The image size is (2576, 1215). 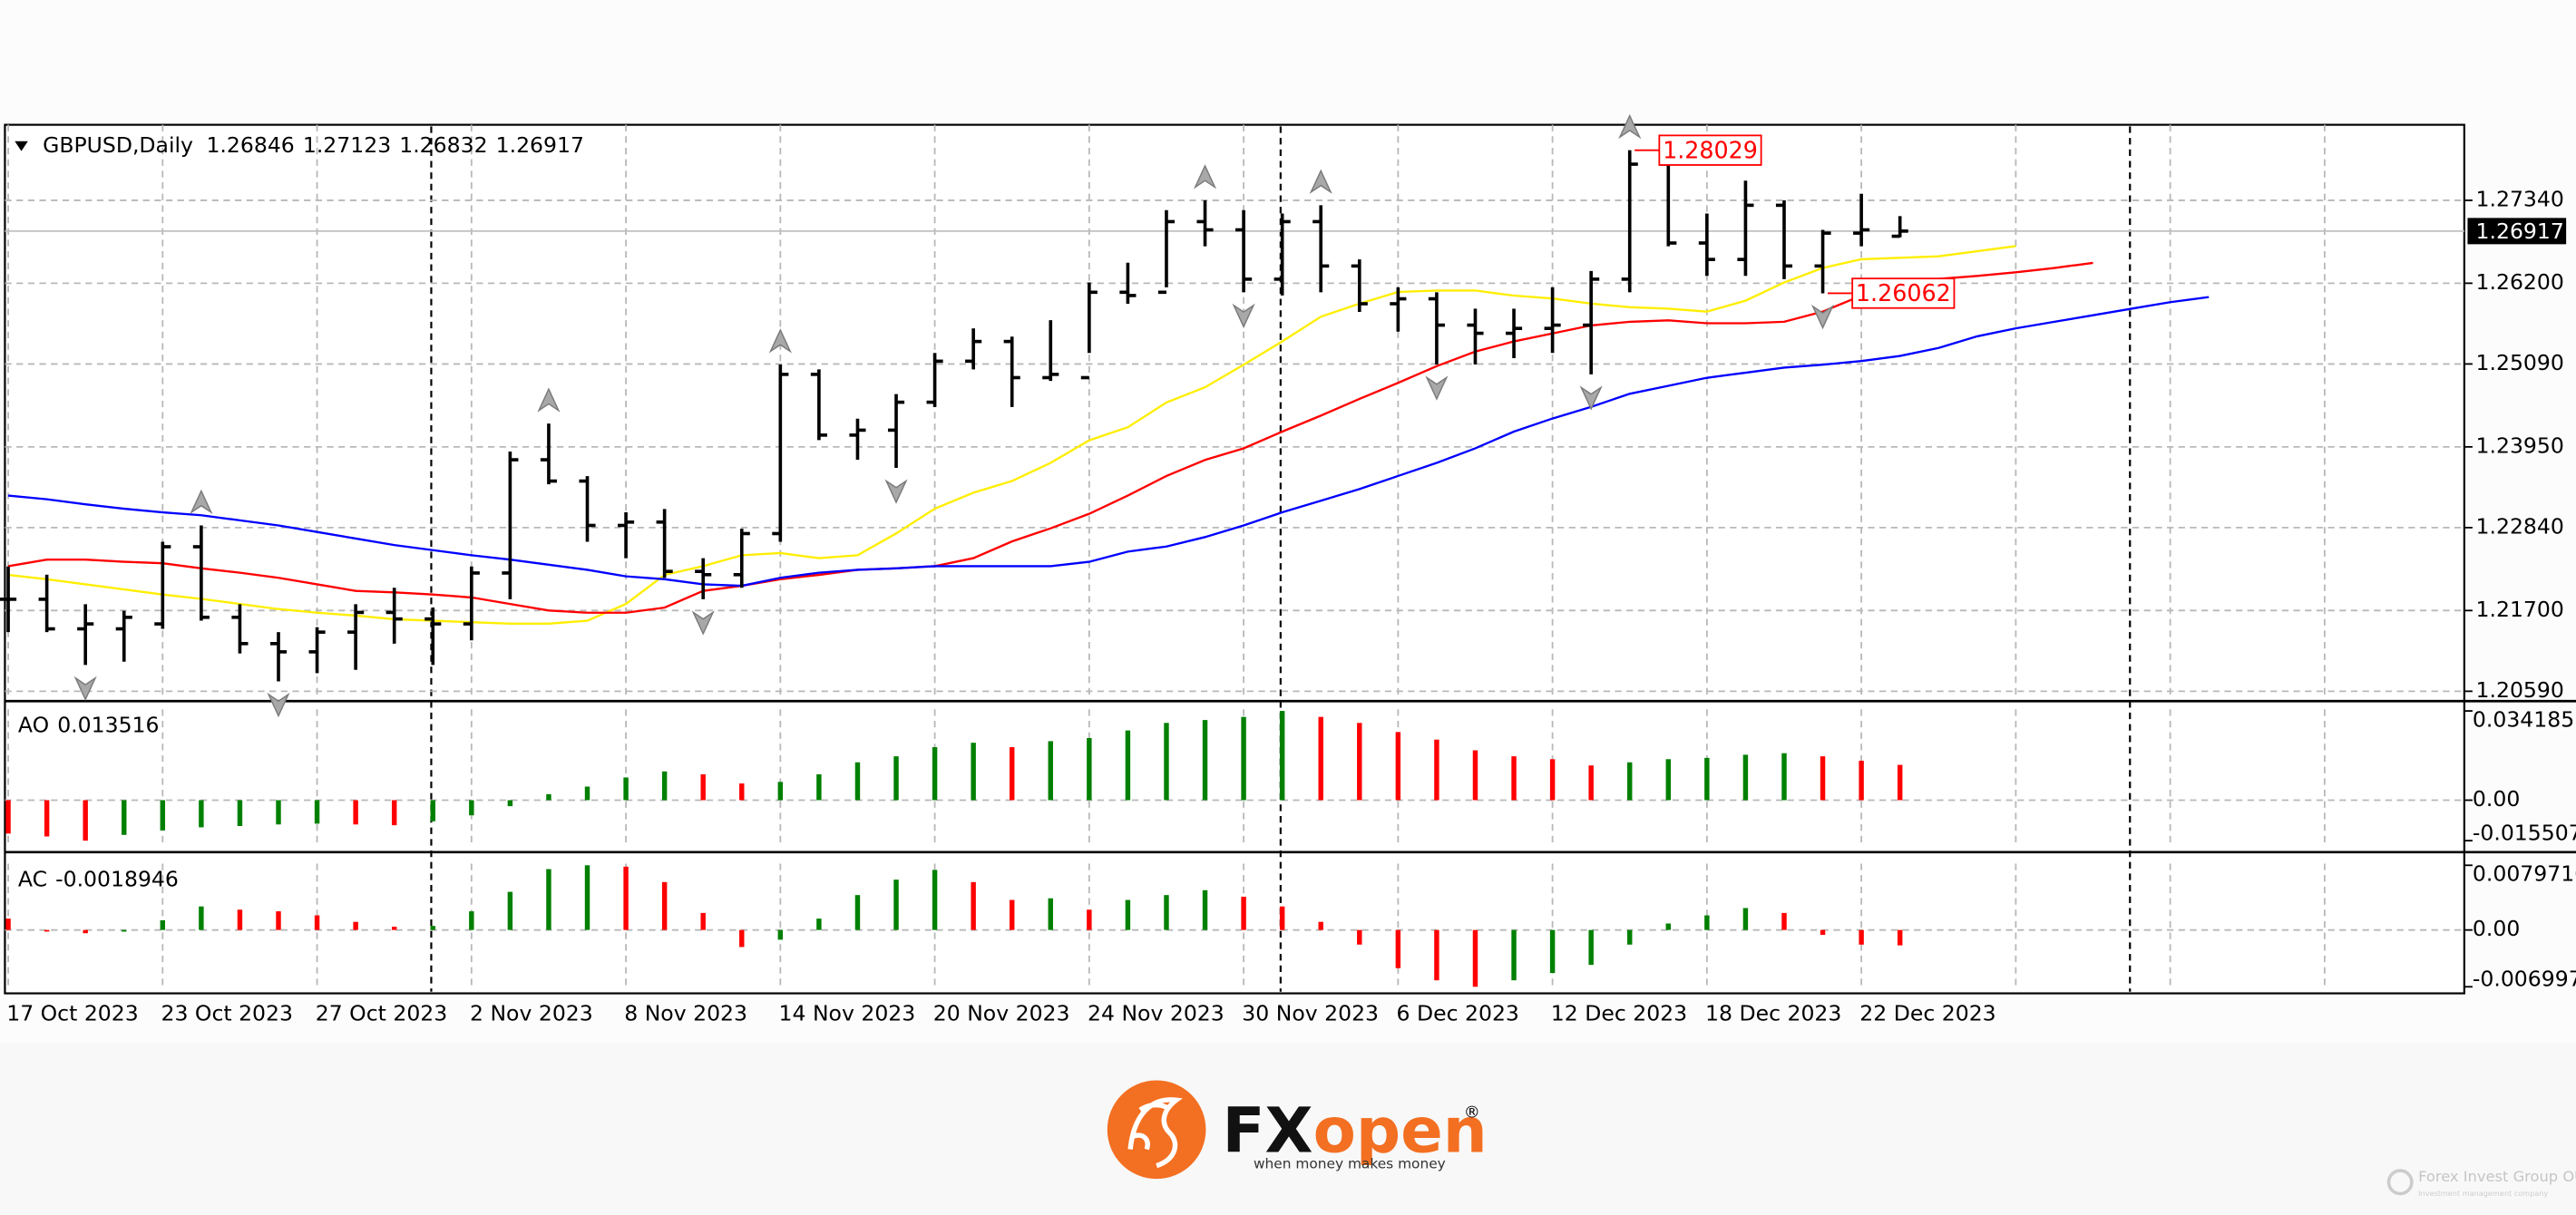 What do you see at coordinates (1773, 1014) in the screenshot?
I see `x-tick-label: 18 Dec 2023` at bounding box center [1773, 1014].